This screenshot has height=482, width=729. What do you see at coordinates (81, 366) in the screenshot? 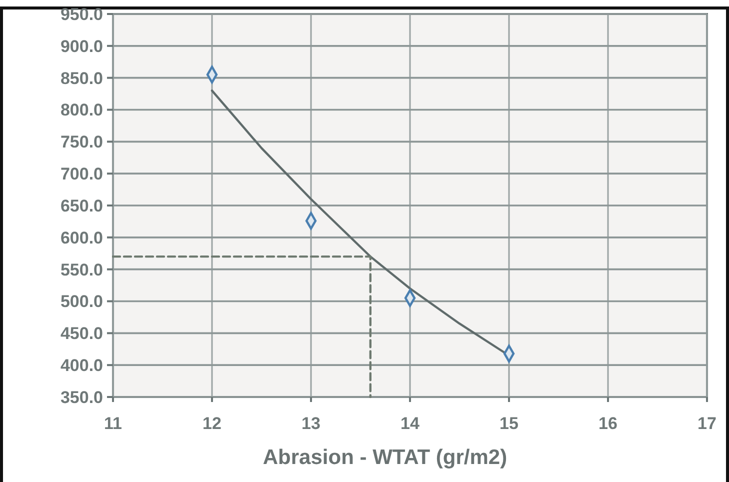
I see `y-tick-label: 400.0` at bounding box center [81, 366].